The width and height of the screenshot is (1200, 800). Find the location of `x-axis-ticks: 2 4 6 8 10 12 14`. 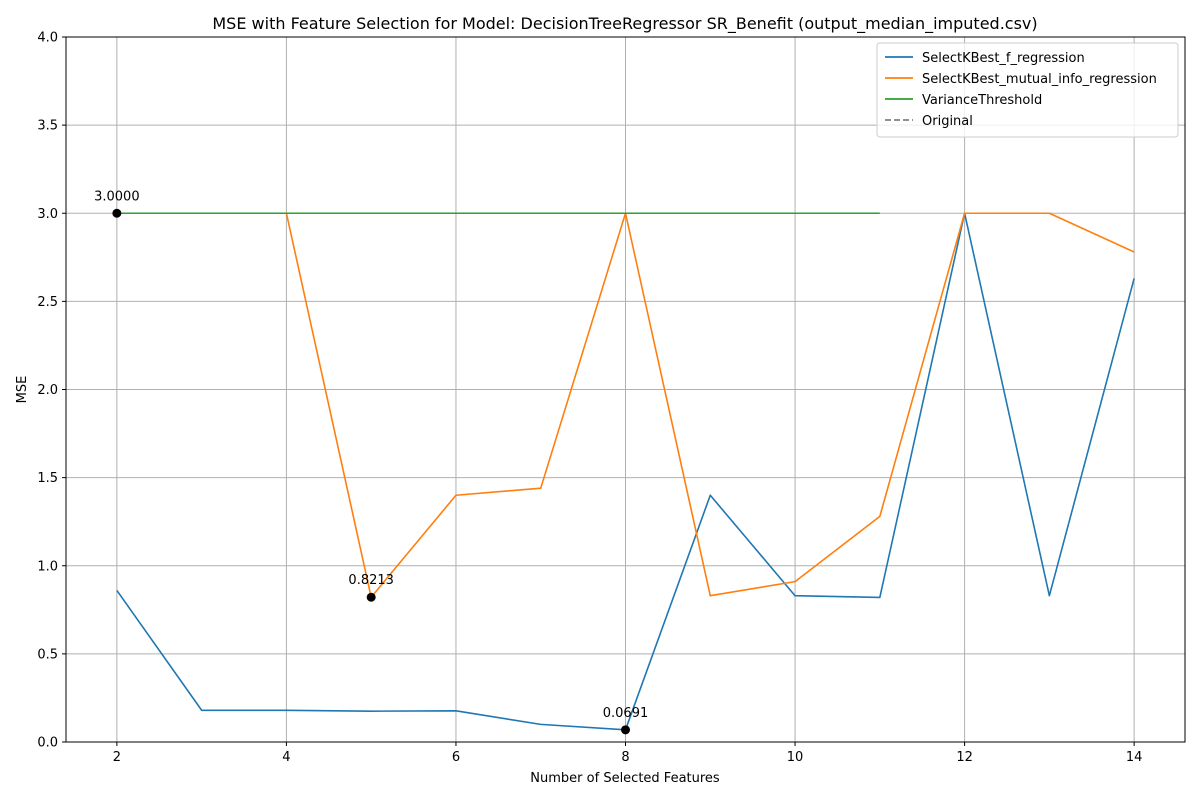

x-axis-ticks: 2 4 6 8 10 12 14 is located at coordinates (628, 753).